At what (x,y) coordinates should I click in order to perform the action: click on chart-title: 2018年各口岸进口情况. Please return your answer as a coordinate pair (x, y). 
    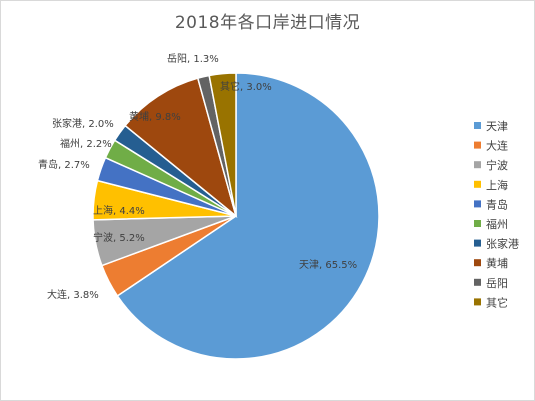
    Looking at the image, I should click on (267, 23).